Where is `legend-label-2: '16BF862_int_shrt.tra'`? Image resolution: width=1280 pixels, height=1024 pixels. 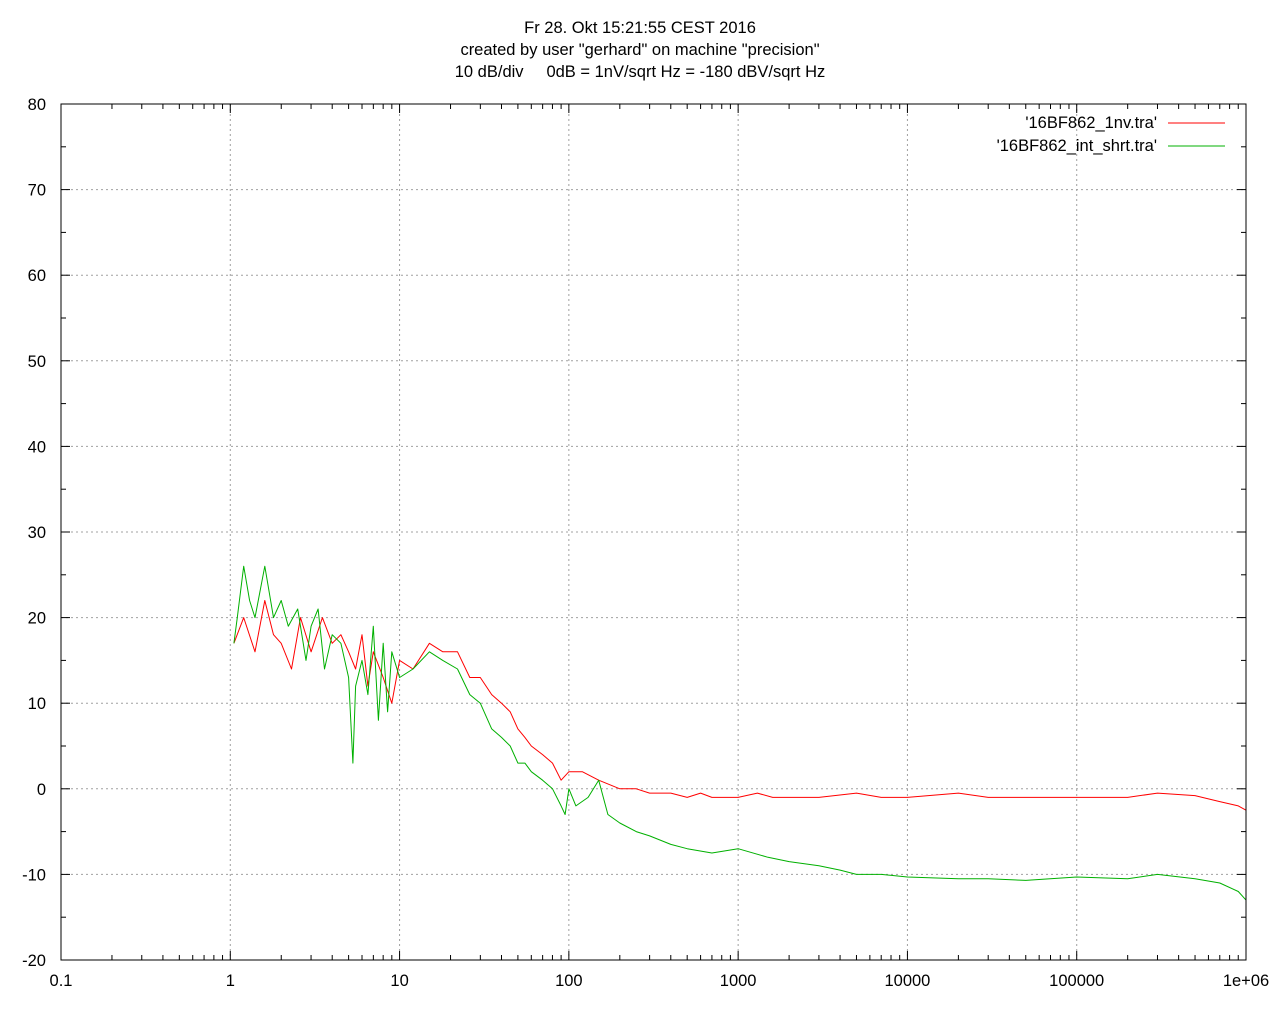 legend-label-2: '16BF862_int_shrt.tra' is located at coordinates (1077, 146).